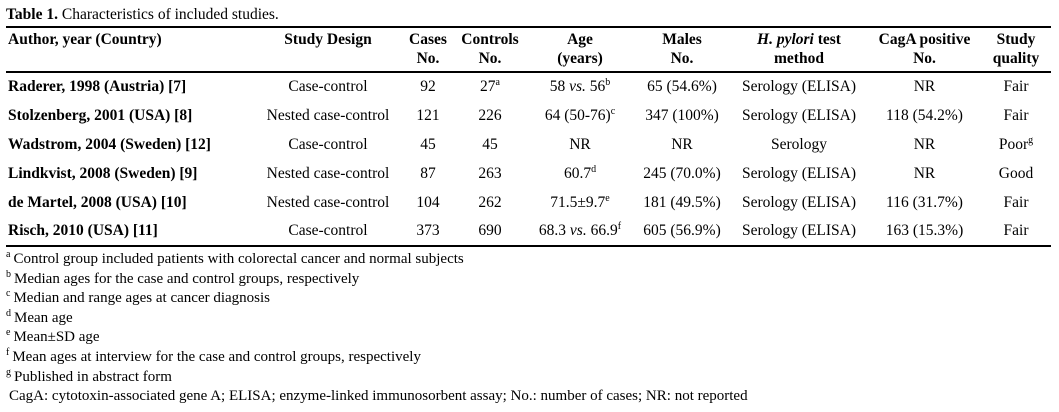 Image resolution: width=1059 pixels, height=412 pixels. What do you see at coordinates (490, 50) in the screenshot?
I see `header-controls: Controls No.` at bounding box center [490, 50].